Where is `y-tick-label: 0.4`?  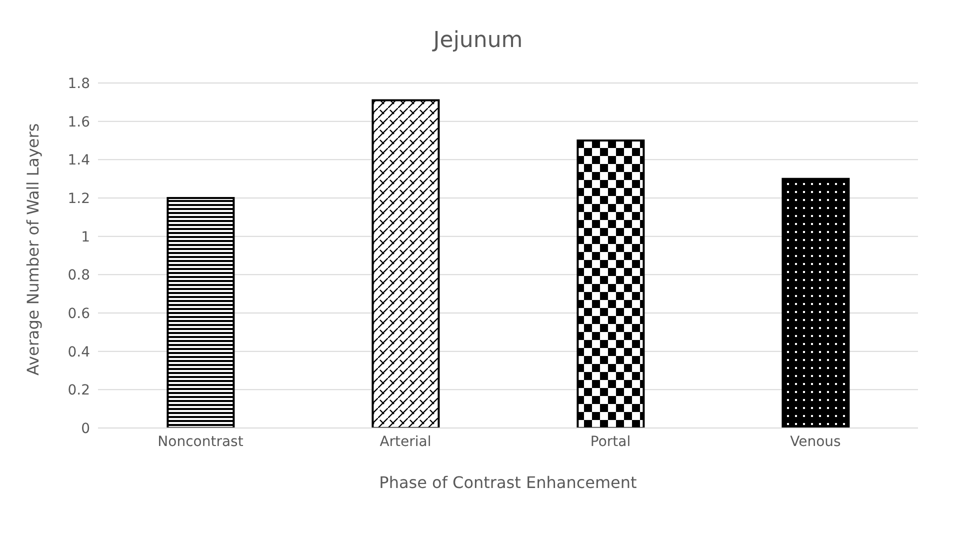 y-tick-label: 0.4 is located at coordinates (79, 352).